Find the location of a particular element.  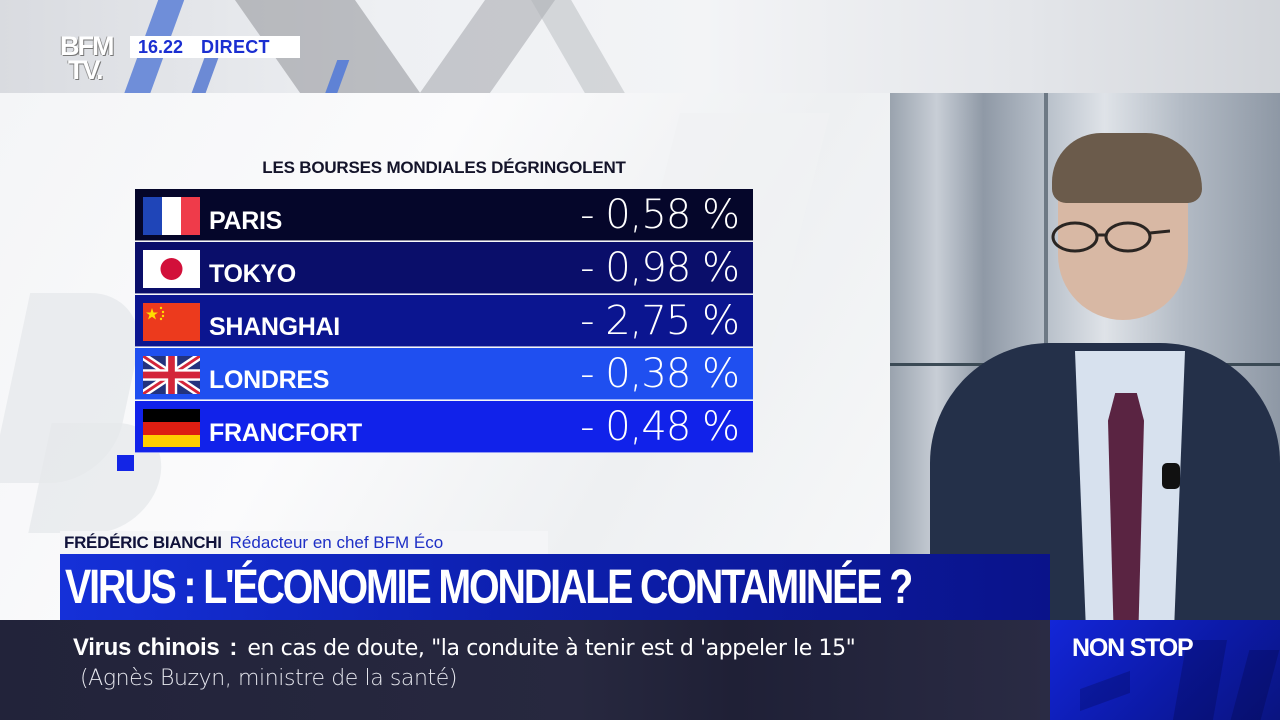

headline-banner: VIRUS : L'ÉCONOMIE MONDIALE CONTAMINÉE ? is located at coordinates (555, 587).